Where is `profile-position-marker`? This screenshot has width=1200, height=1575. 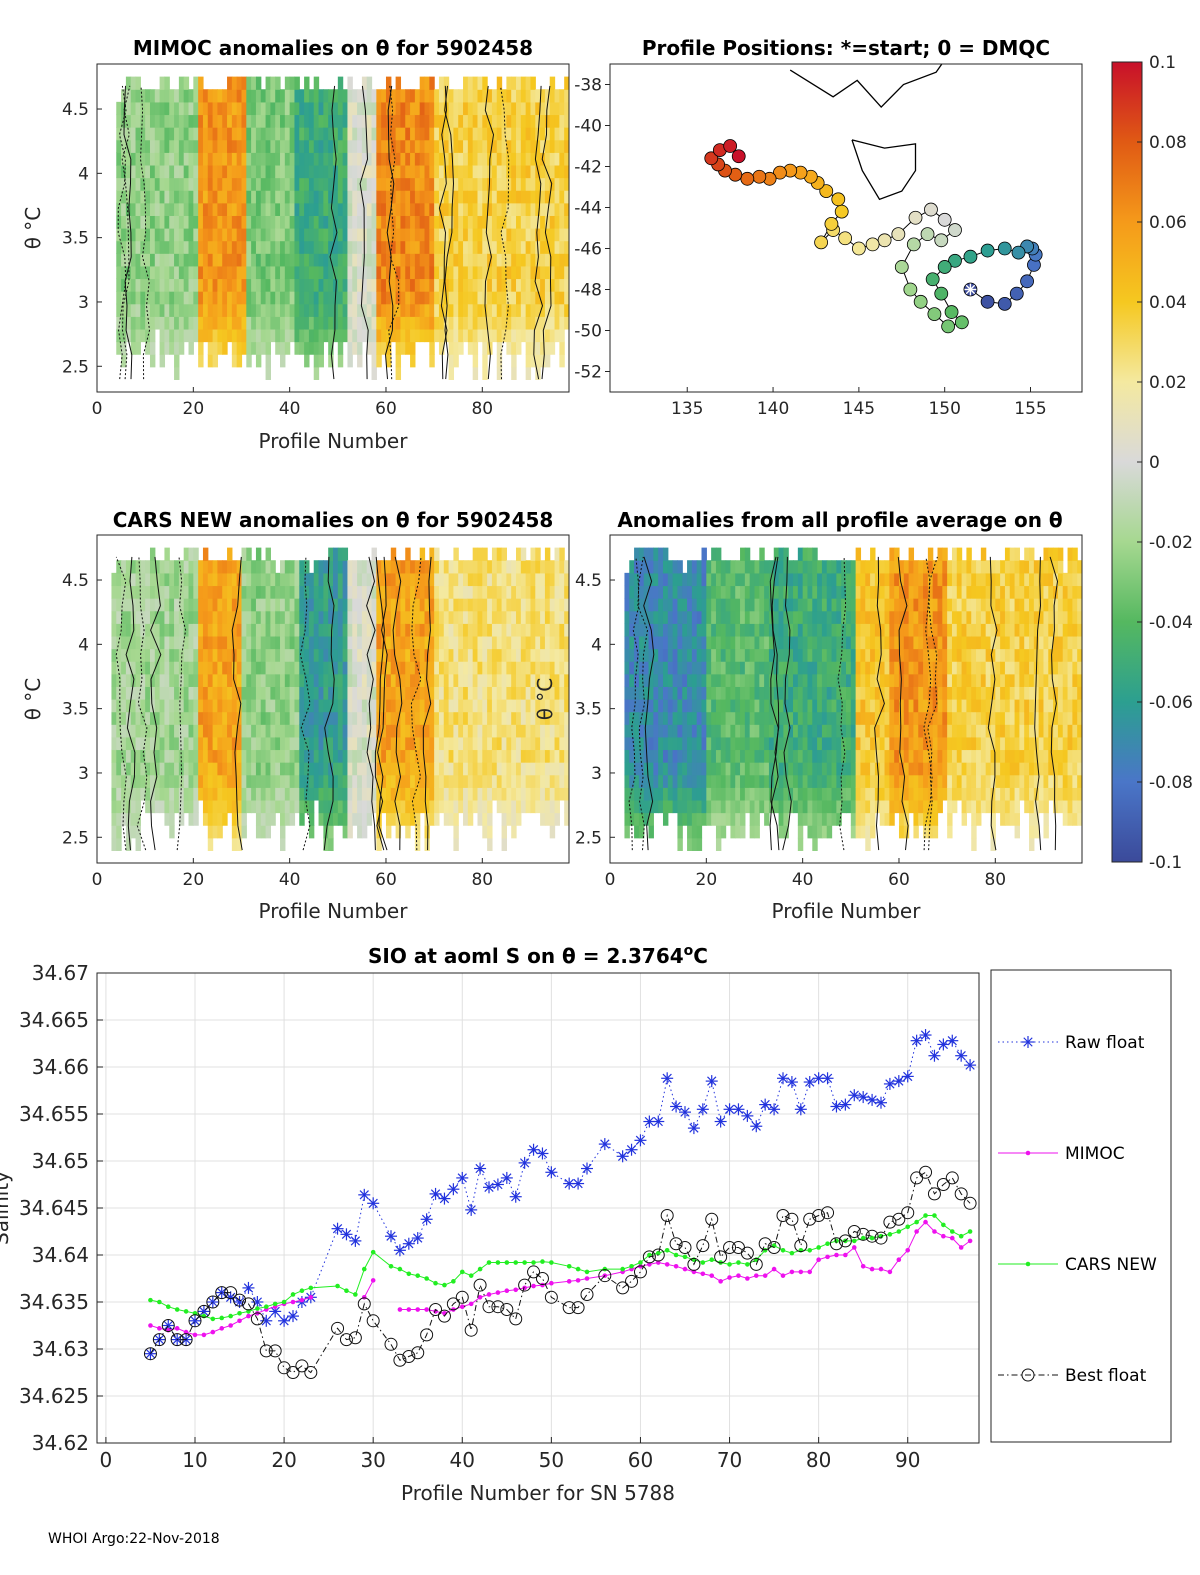 profile-position-marker is located at coordinates (951, 312).